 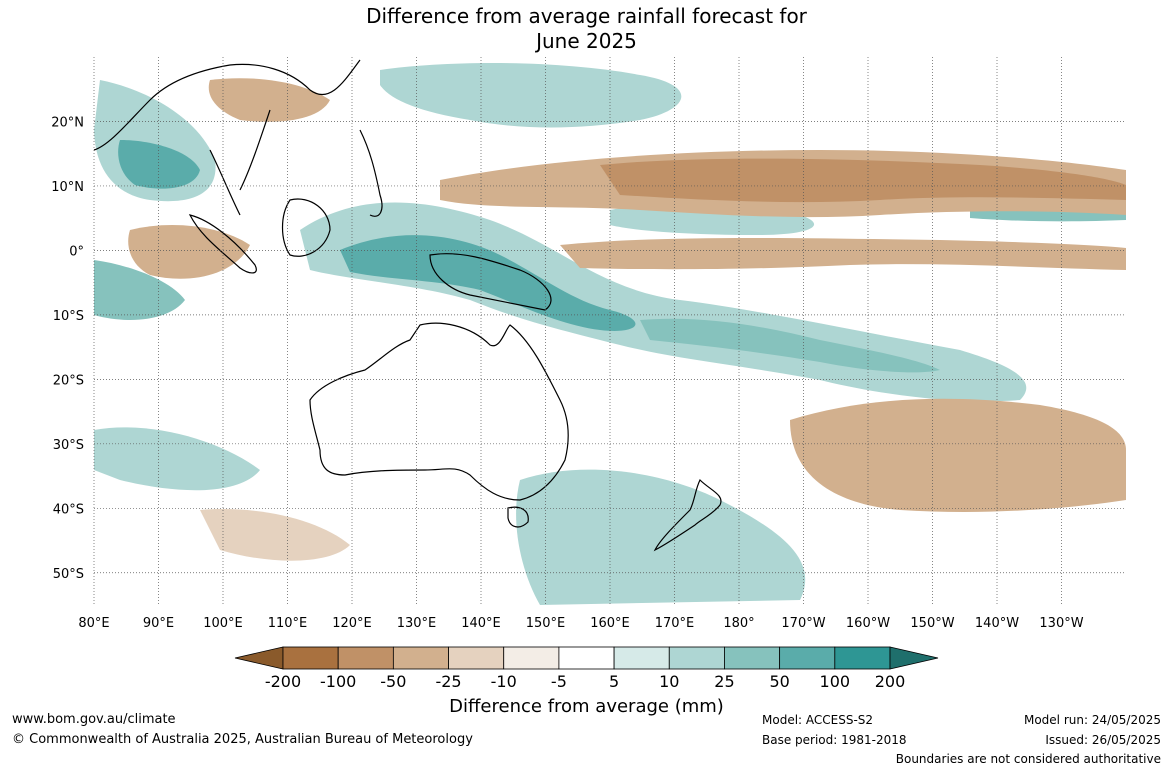 What do you see at coordinates (738, 623) in the screenshot?
I see `longitude-tick-label: 180°` at bounding box center [738, 623].